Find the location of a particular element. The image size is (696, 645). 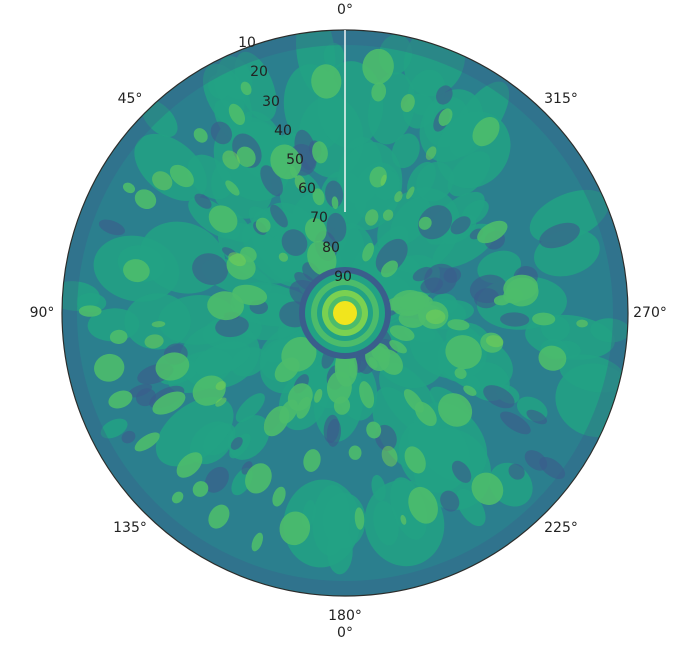

radial-label-20: 20 is located at coordinates (259, 72).